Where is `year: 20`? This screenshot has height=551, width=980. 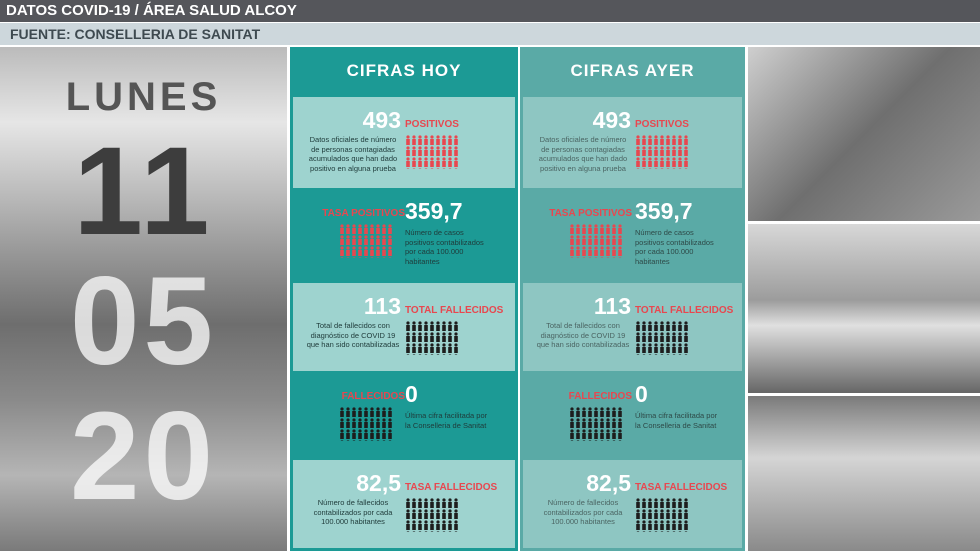
year: 20 is located at coordinates (143, 456).